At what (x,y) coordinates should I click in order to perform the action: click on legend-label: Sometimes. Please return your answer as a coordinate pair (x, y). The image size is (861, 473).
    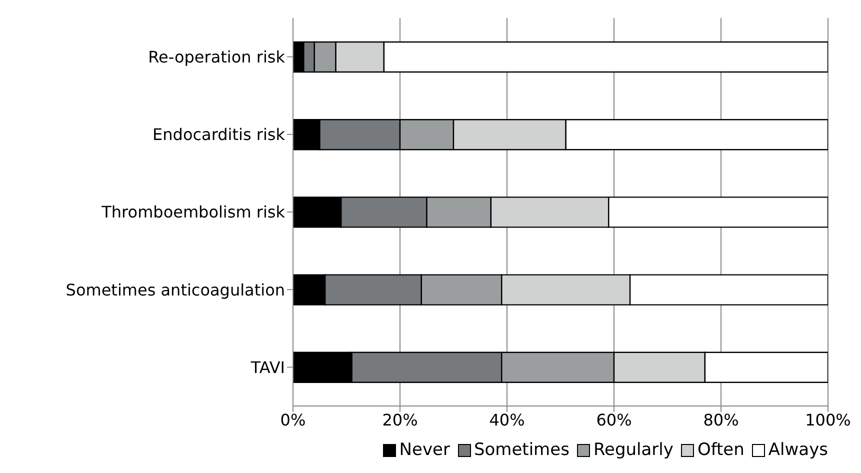
    Looking at the image, I should click on (522, 450).